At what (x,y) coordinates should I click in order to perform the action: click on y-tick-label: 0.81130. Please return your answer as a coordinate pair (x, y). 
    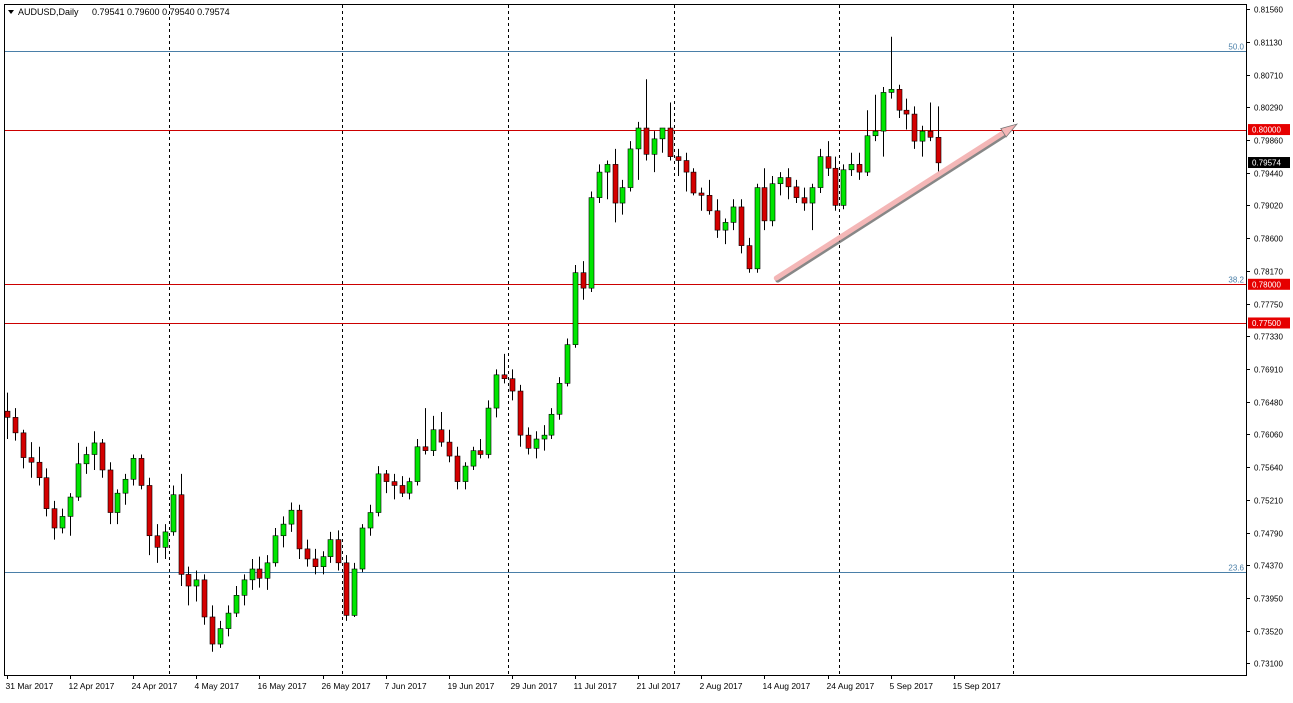
    Looking at the image, I should click on (1268, 43).